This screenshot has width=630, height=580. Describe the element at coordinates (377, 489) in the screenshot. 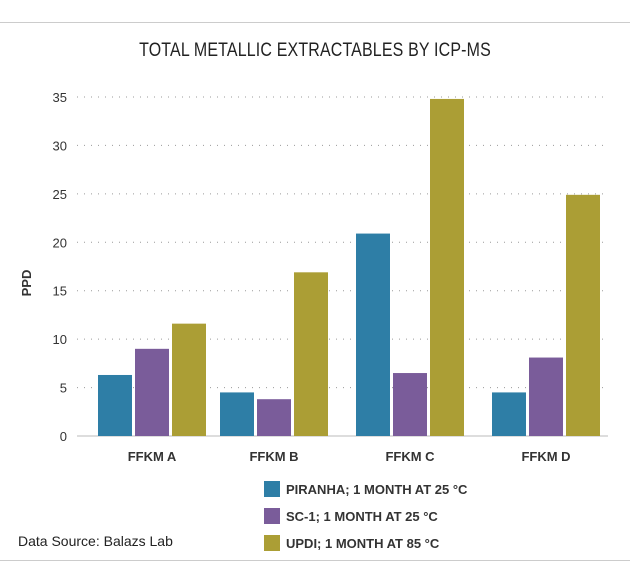

I see `legend-label-piranha: PIRANHA; 1 MONTH AT 25 °C` at that location.